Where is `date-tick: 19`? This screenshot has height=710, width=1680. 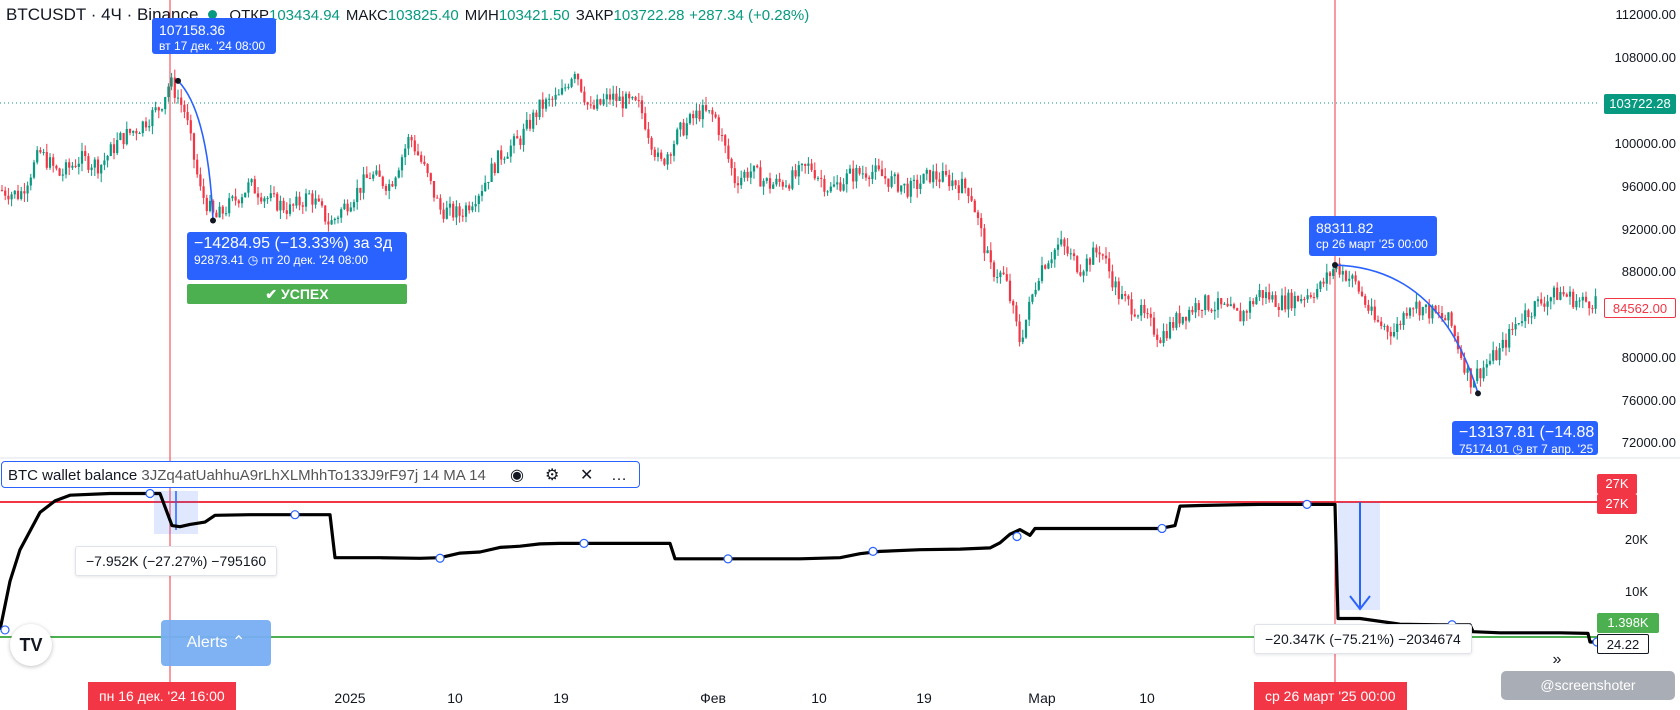 date-tick: 19 is located at coordinates (561, 698).